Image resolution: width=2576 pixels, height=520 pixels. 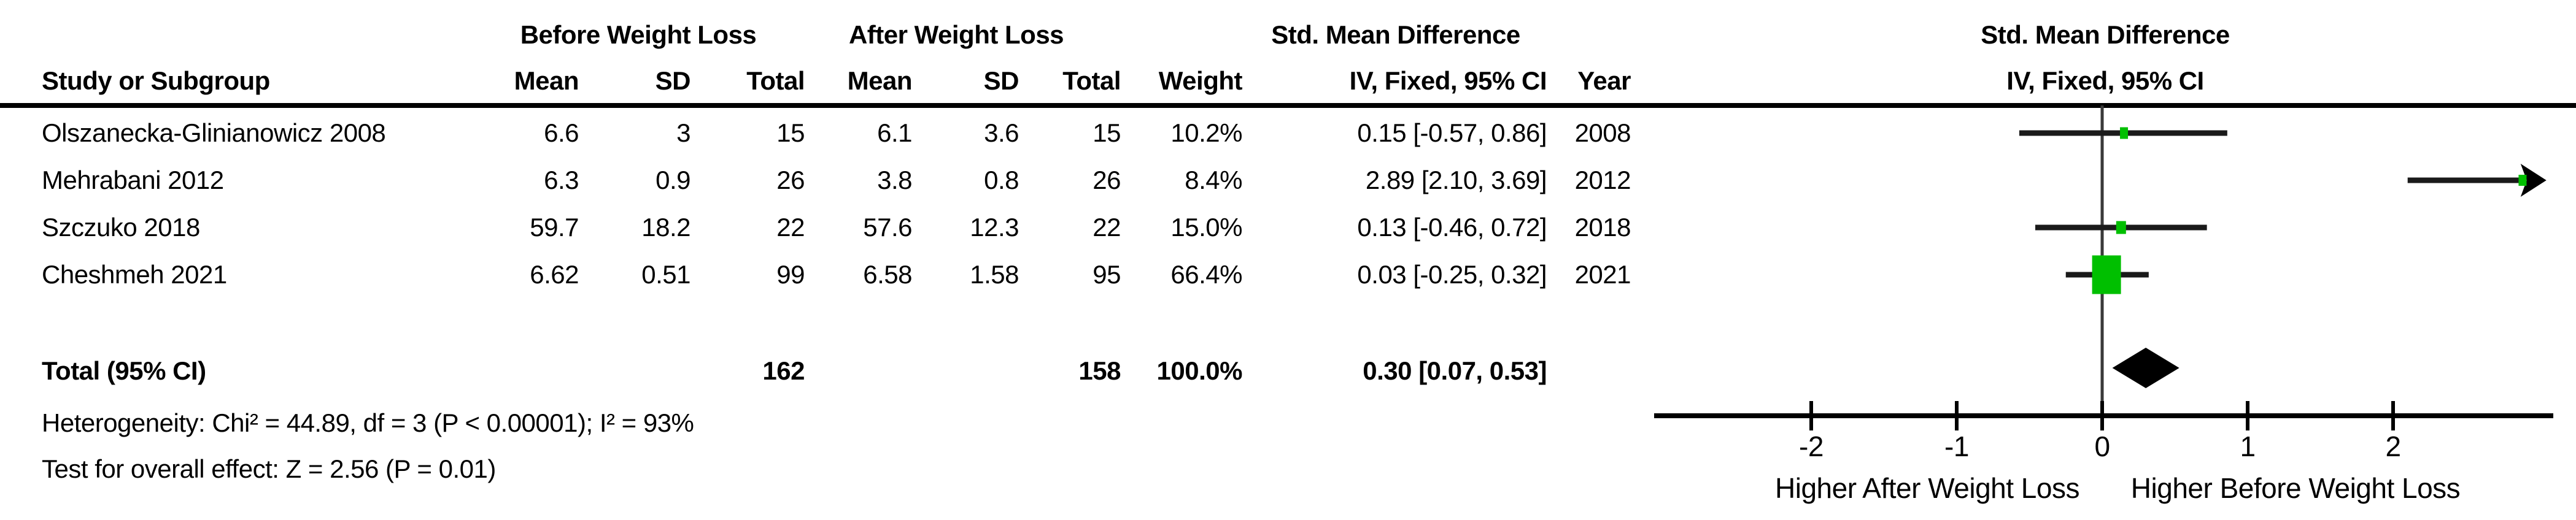 What do you see at coordinates (673, 180) in the screenshot?
I see `sd-before-cell: 0.9` at bounding box center [673, 180].